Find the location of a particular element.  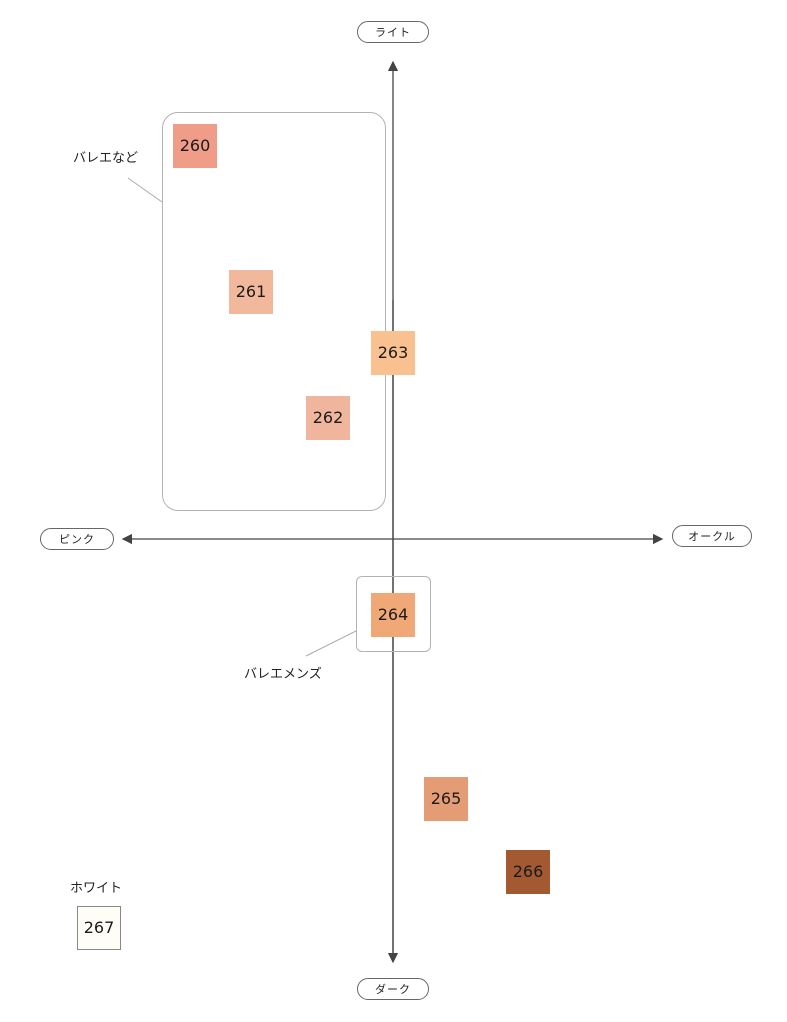

swatch-266: 266 is located at coordinates (528, 872).